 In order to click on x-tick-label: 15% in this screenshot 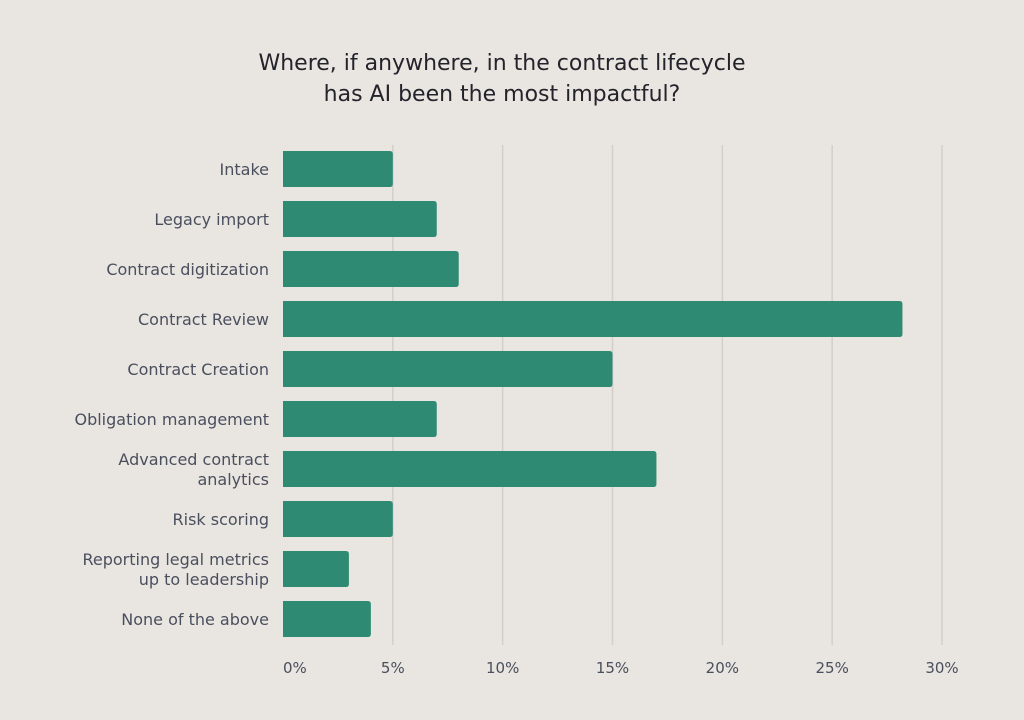, I will do `click(612, 668)`.